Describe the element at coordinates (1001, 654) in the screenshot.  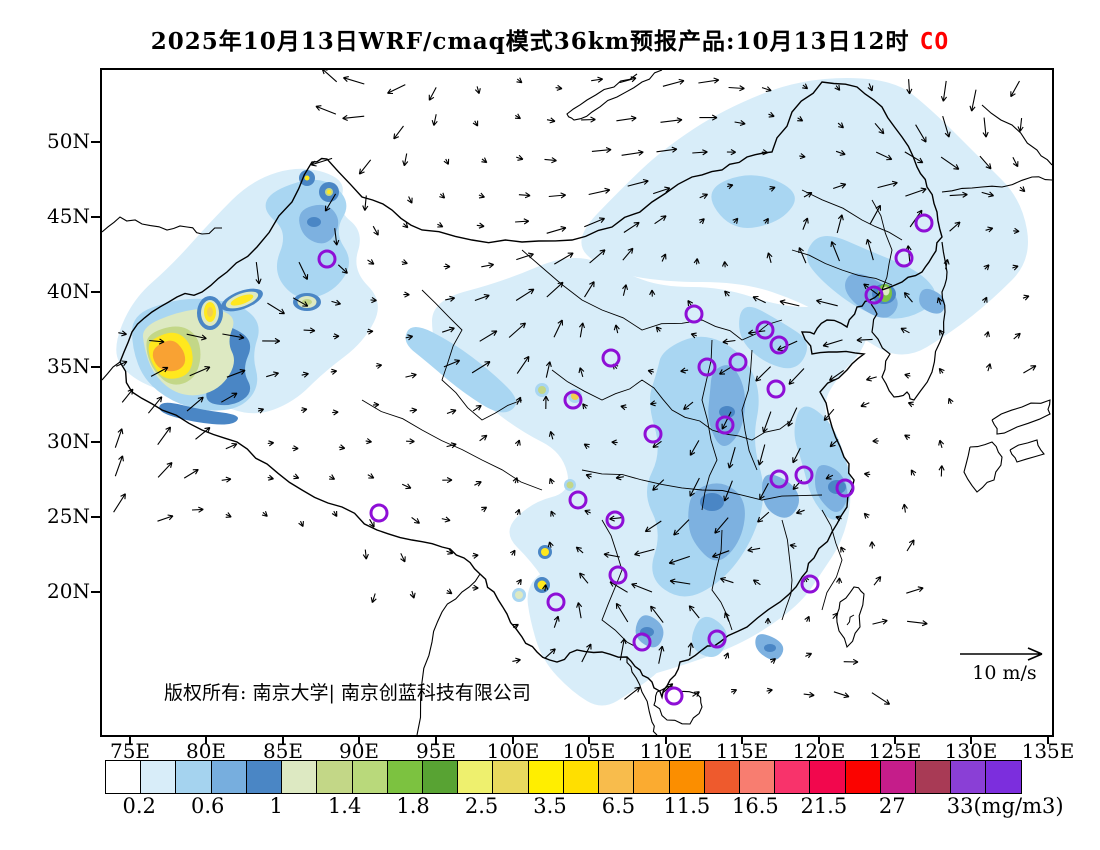
I see `wind-scale-arrow-icon` at that location.